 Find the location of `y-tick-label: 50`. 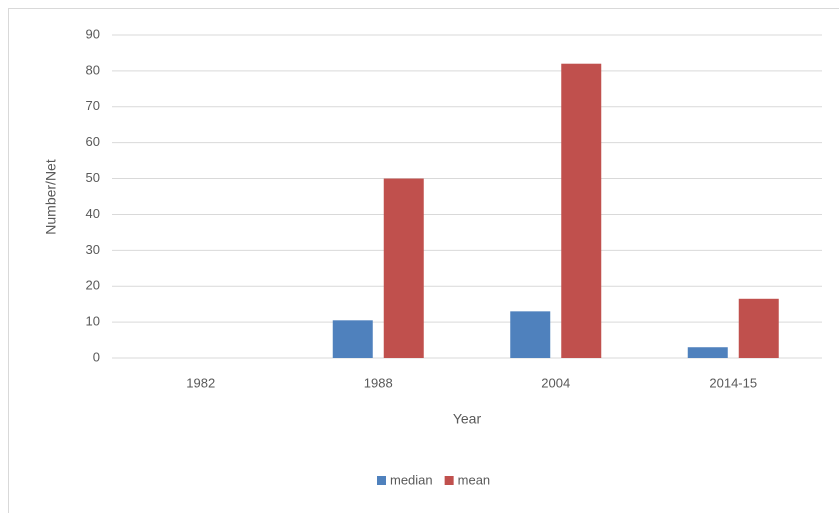

y-tick-label: 50 is located at coordinates (93, 177).